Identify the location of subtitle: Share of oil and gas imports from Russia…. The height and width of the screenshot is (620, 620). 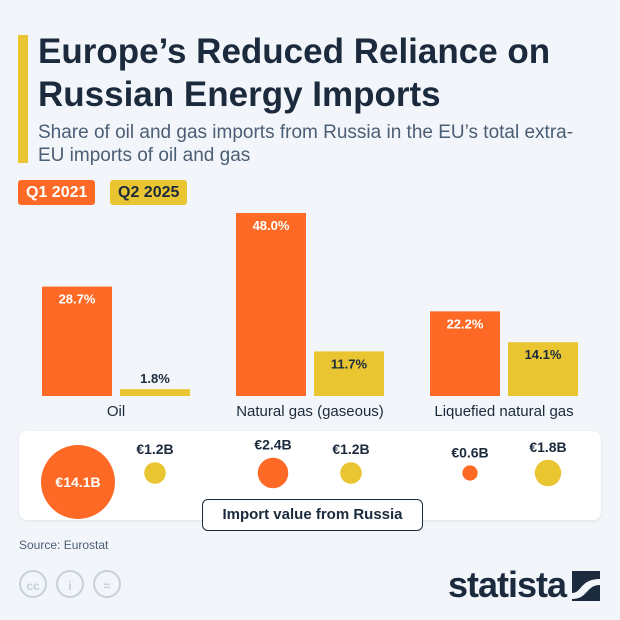
(306, 144).